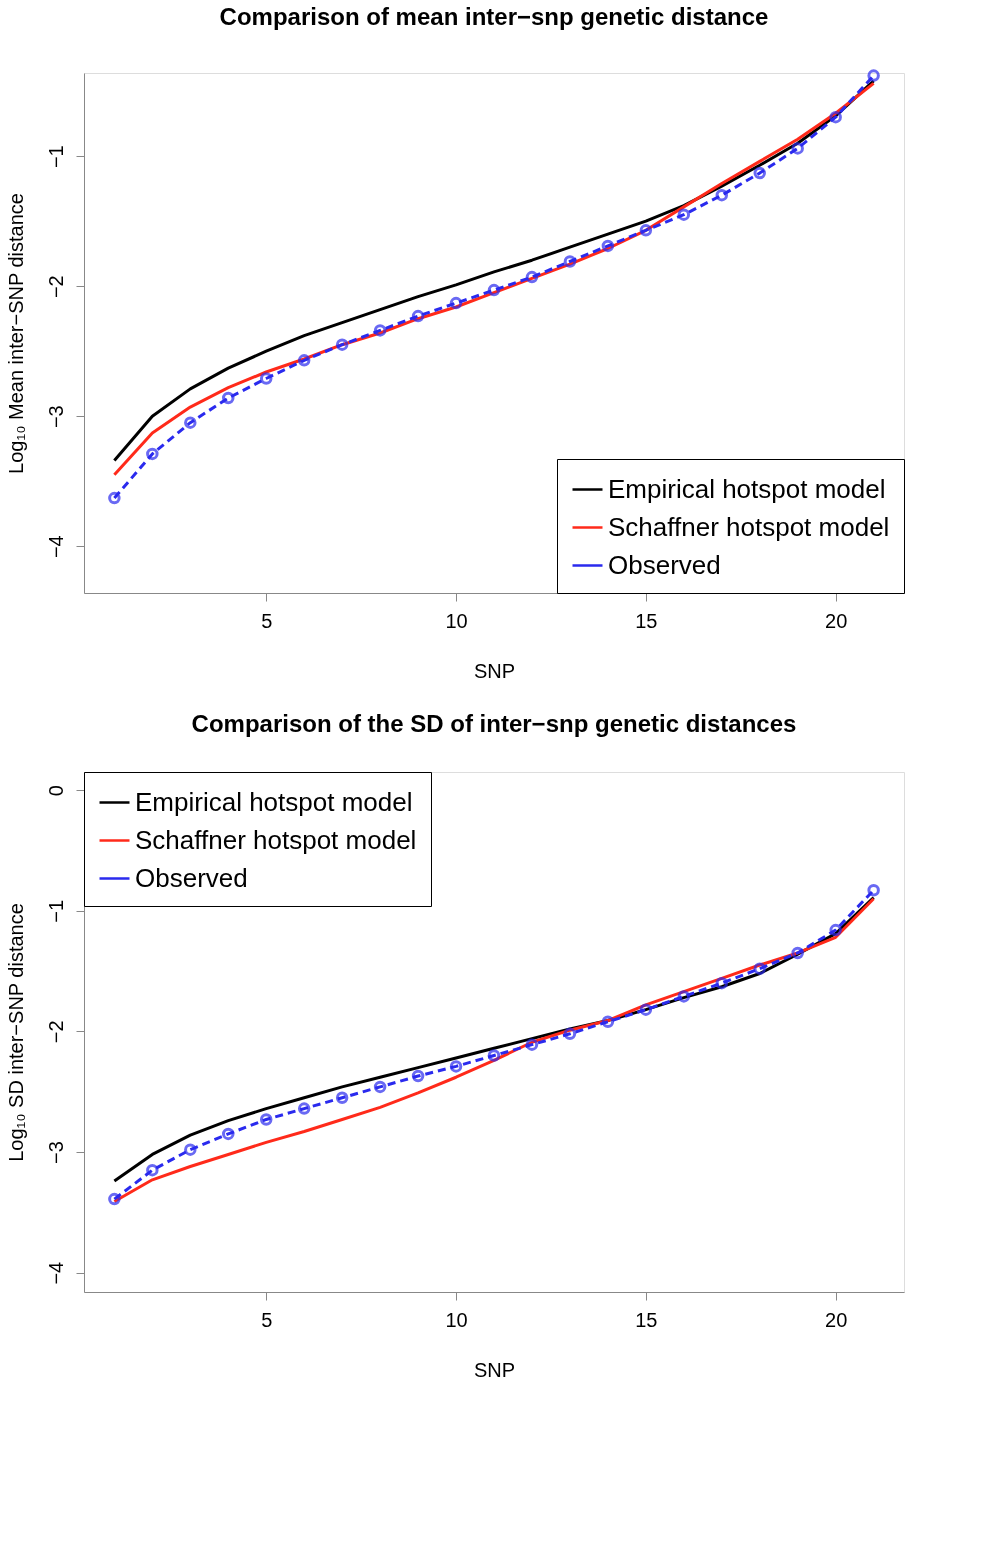  Describe the element at coordinates (15, 333) in the screenshot. I see `y-axis-title: Log₁₀ Mean inter−SNP distance` at that location.